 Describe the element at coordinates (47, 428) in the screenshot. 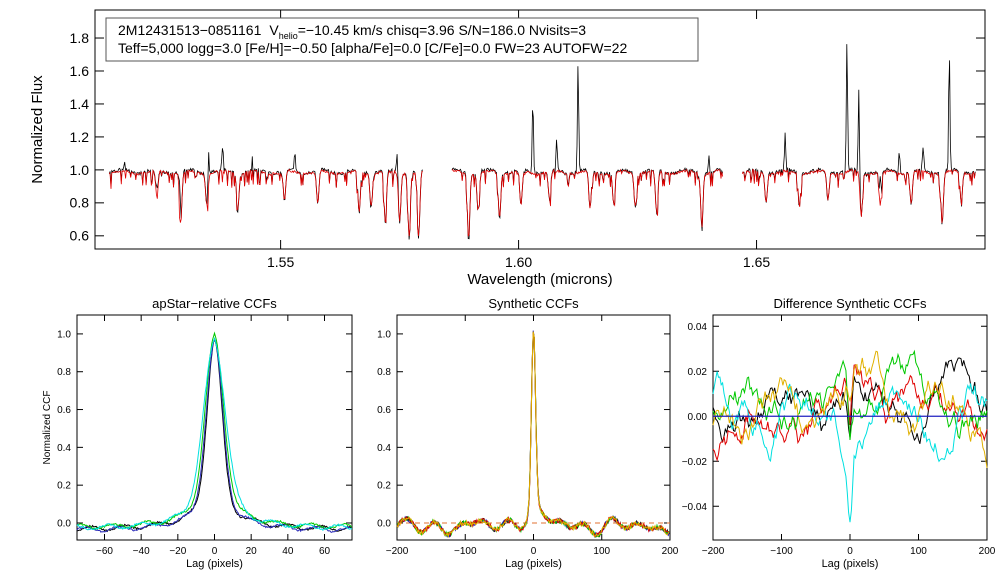

I see `y-axis-label: Normalized CCF` at that location.